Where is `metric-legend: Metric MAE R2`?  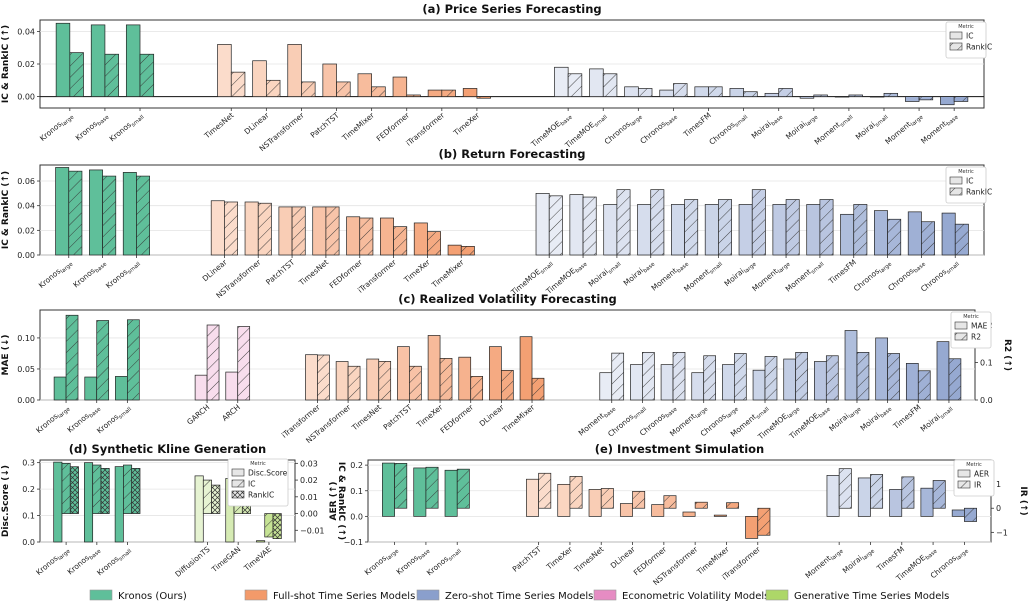
metric-legend: Metric MAE R2 is located at coordinates (971, 330).